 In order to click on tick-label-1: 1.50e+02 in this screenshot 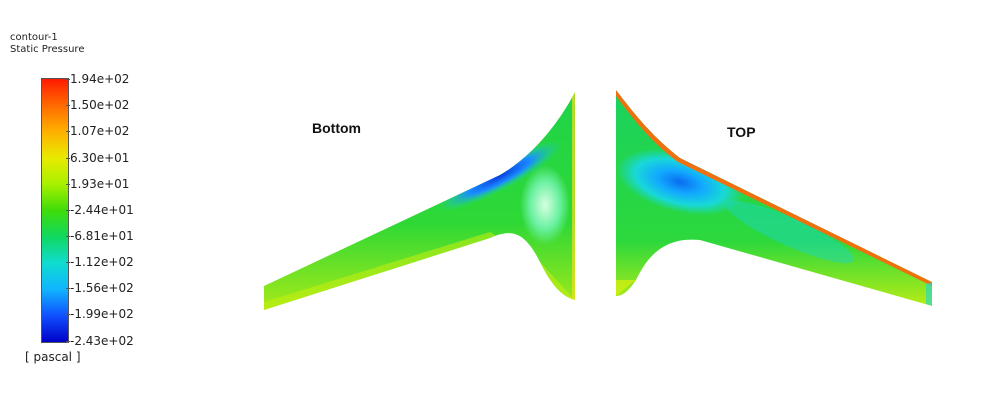, I will do `click(97, 105)`.